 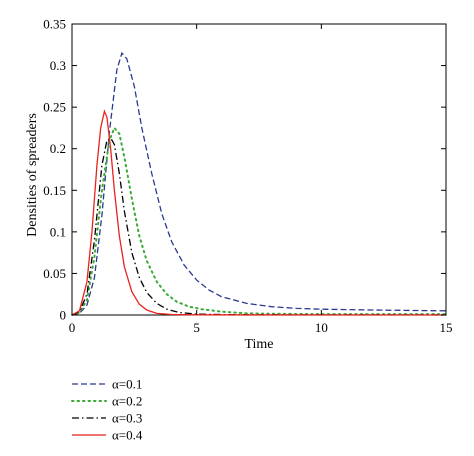 What do you see at coordinates (54, 107) in the screenshot?
I see `y-tick-label: 0.25` at bounding box center [54, 107].